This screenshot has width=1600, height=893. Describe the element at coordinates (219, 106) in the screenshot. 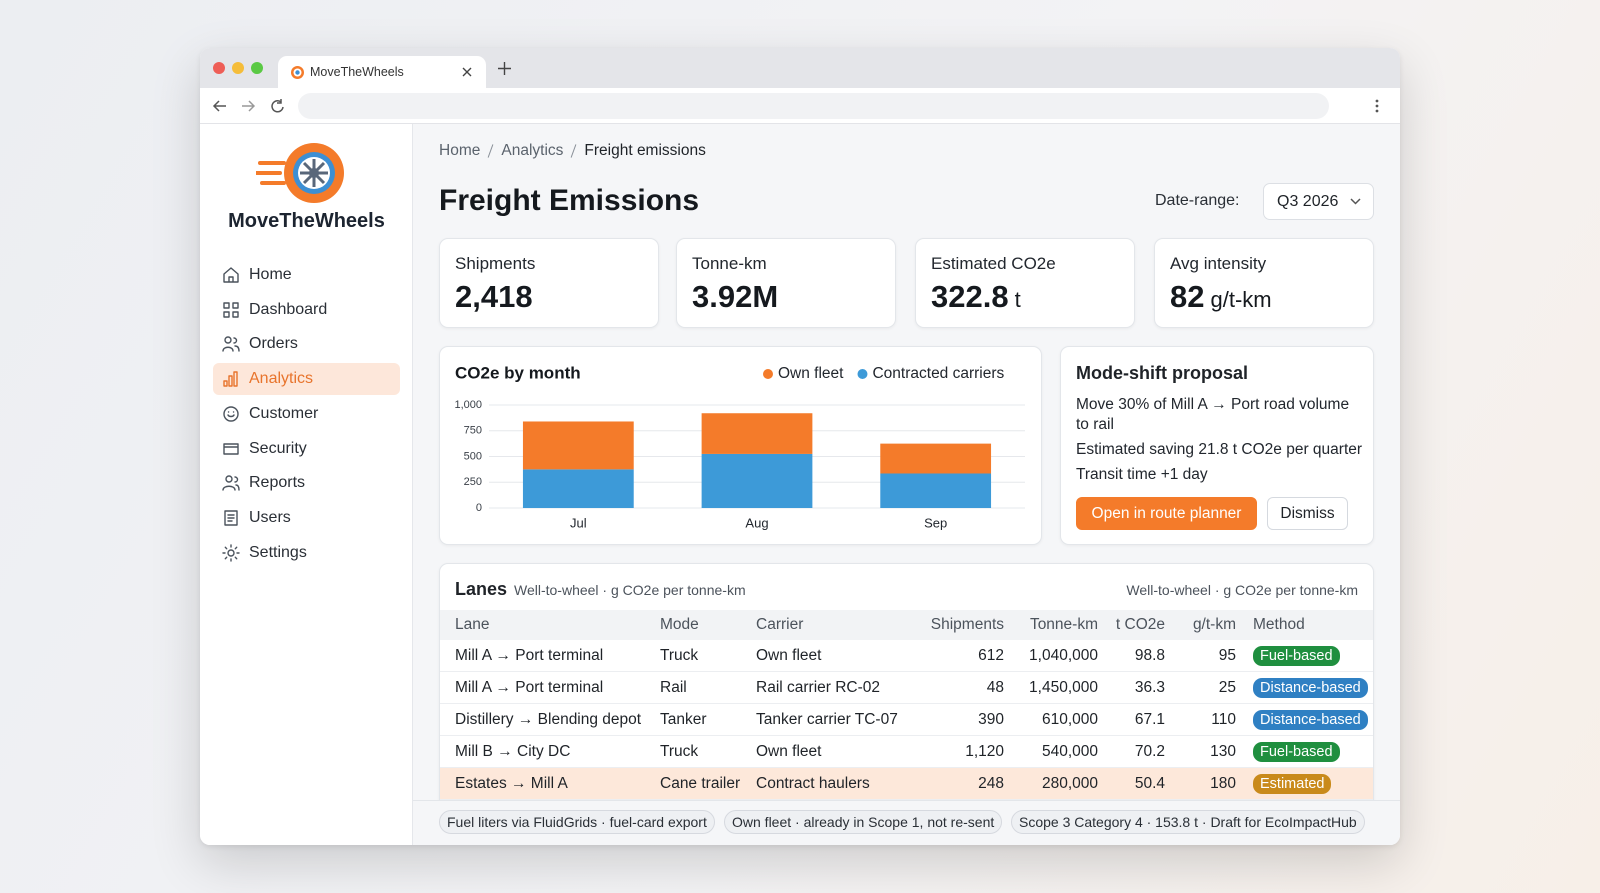

I see `back` at that location.